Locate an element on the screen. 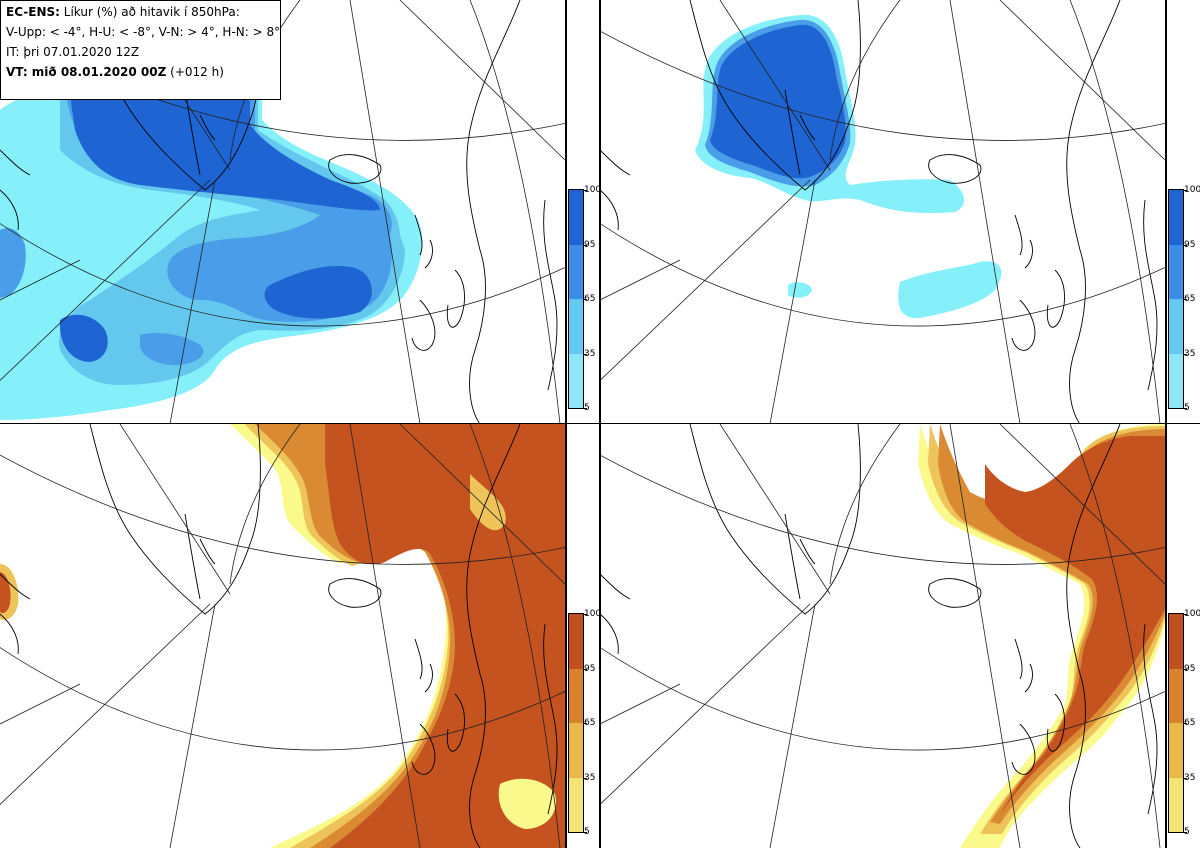 The width and height of the screenshot is (1200, 848). init-time-text: IT: þri 07.01.2020 12Z is located at coordinates (73, 52).